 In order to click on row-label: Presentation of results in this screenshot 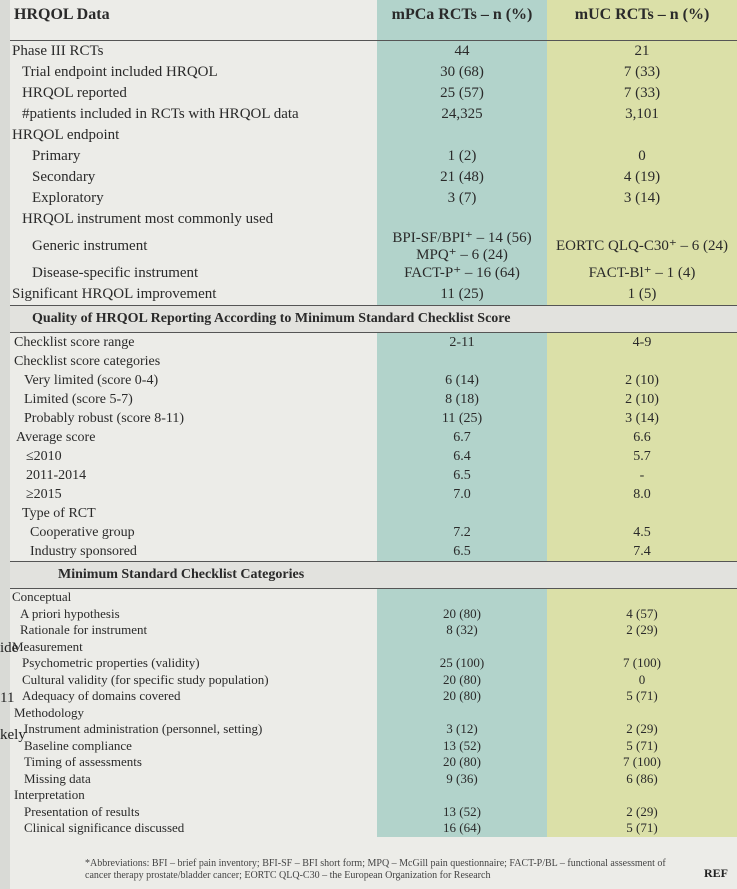, I will do `click(82, 811)`.